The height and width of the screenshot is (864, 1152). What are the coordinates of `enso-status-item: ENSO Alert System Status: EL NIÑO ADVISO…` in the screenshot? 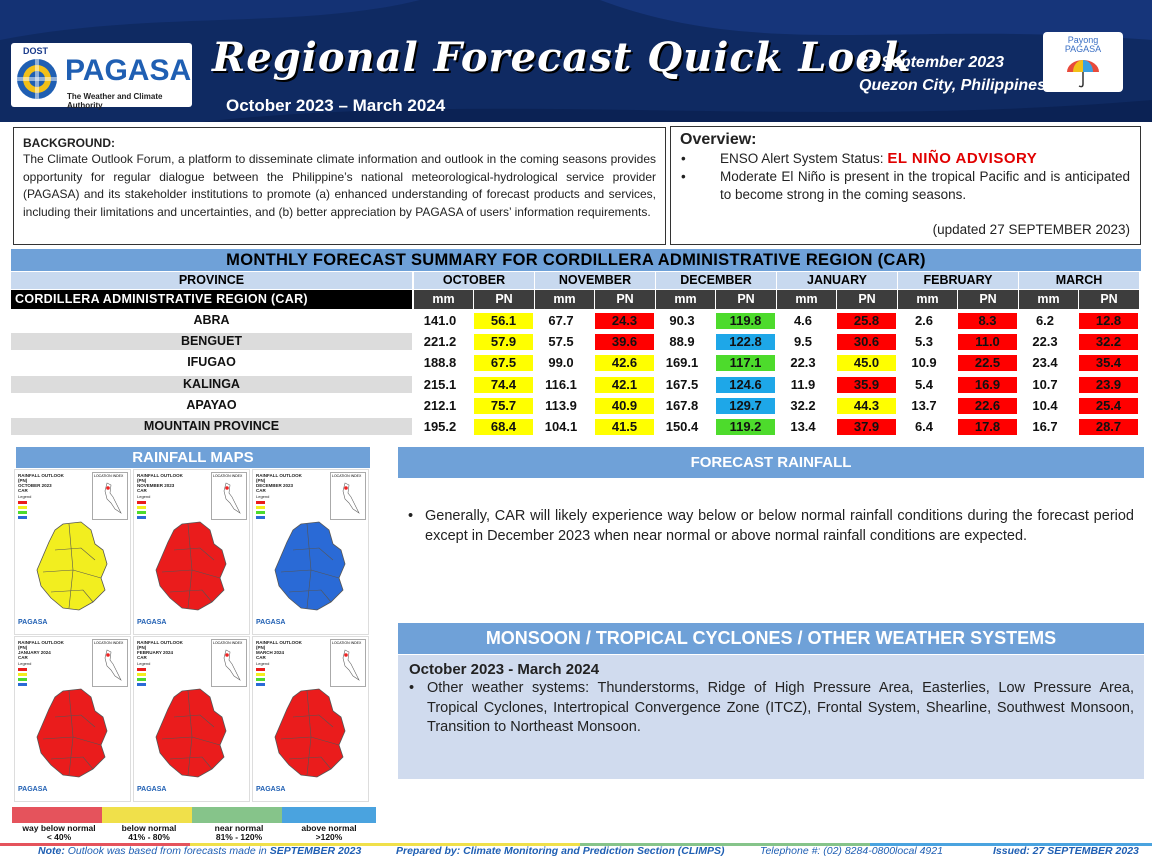 It's located at (905, 159).